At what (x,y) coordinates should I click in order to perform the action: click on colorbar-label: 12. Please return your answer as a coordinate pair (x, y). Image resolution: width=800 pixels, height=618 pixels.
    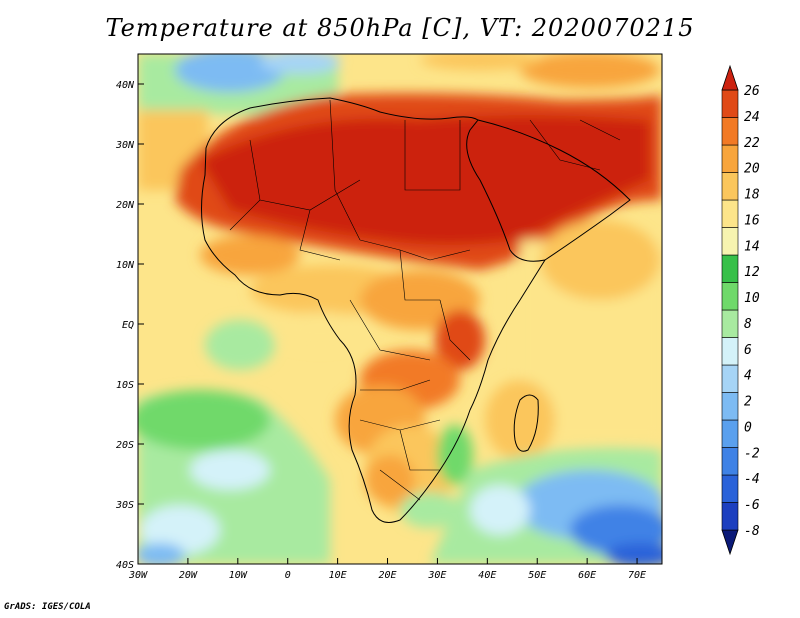
    Looking at the image, I should click on (752, 272).